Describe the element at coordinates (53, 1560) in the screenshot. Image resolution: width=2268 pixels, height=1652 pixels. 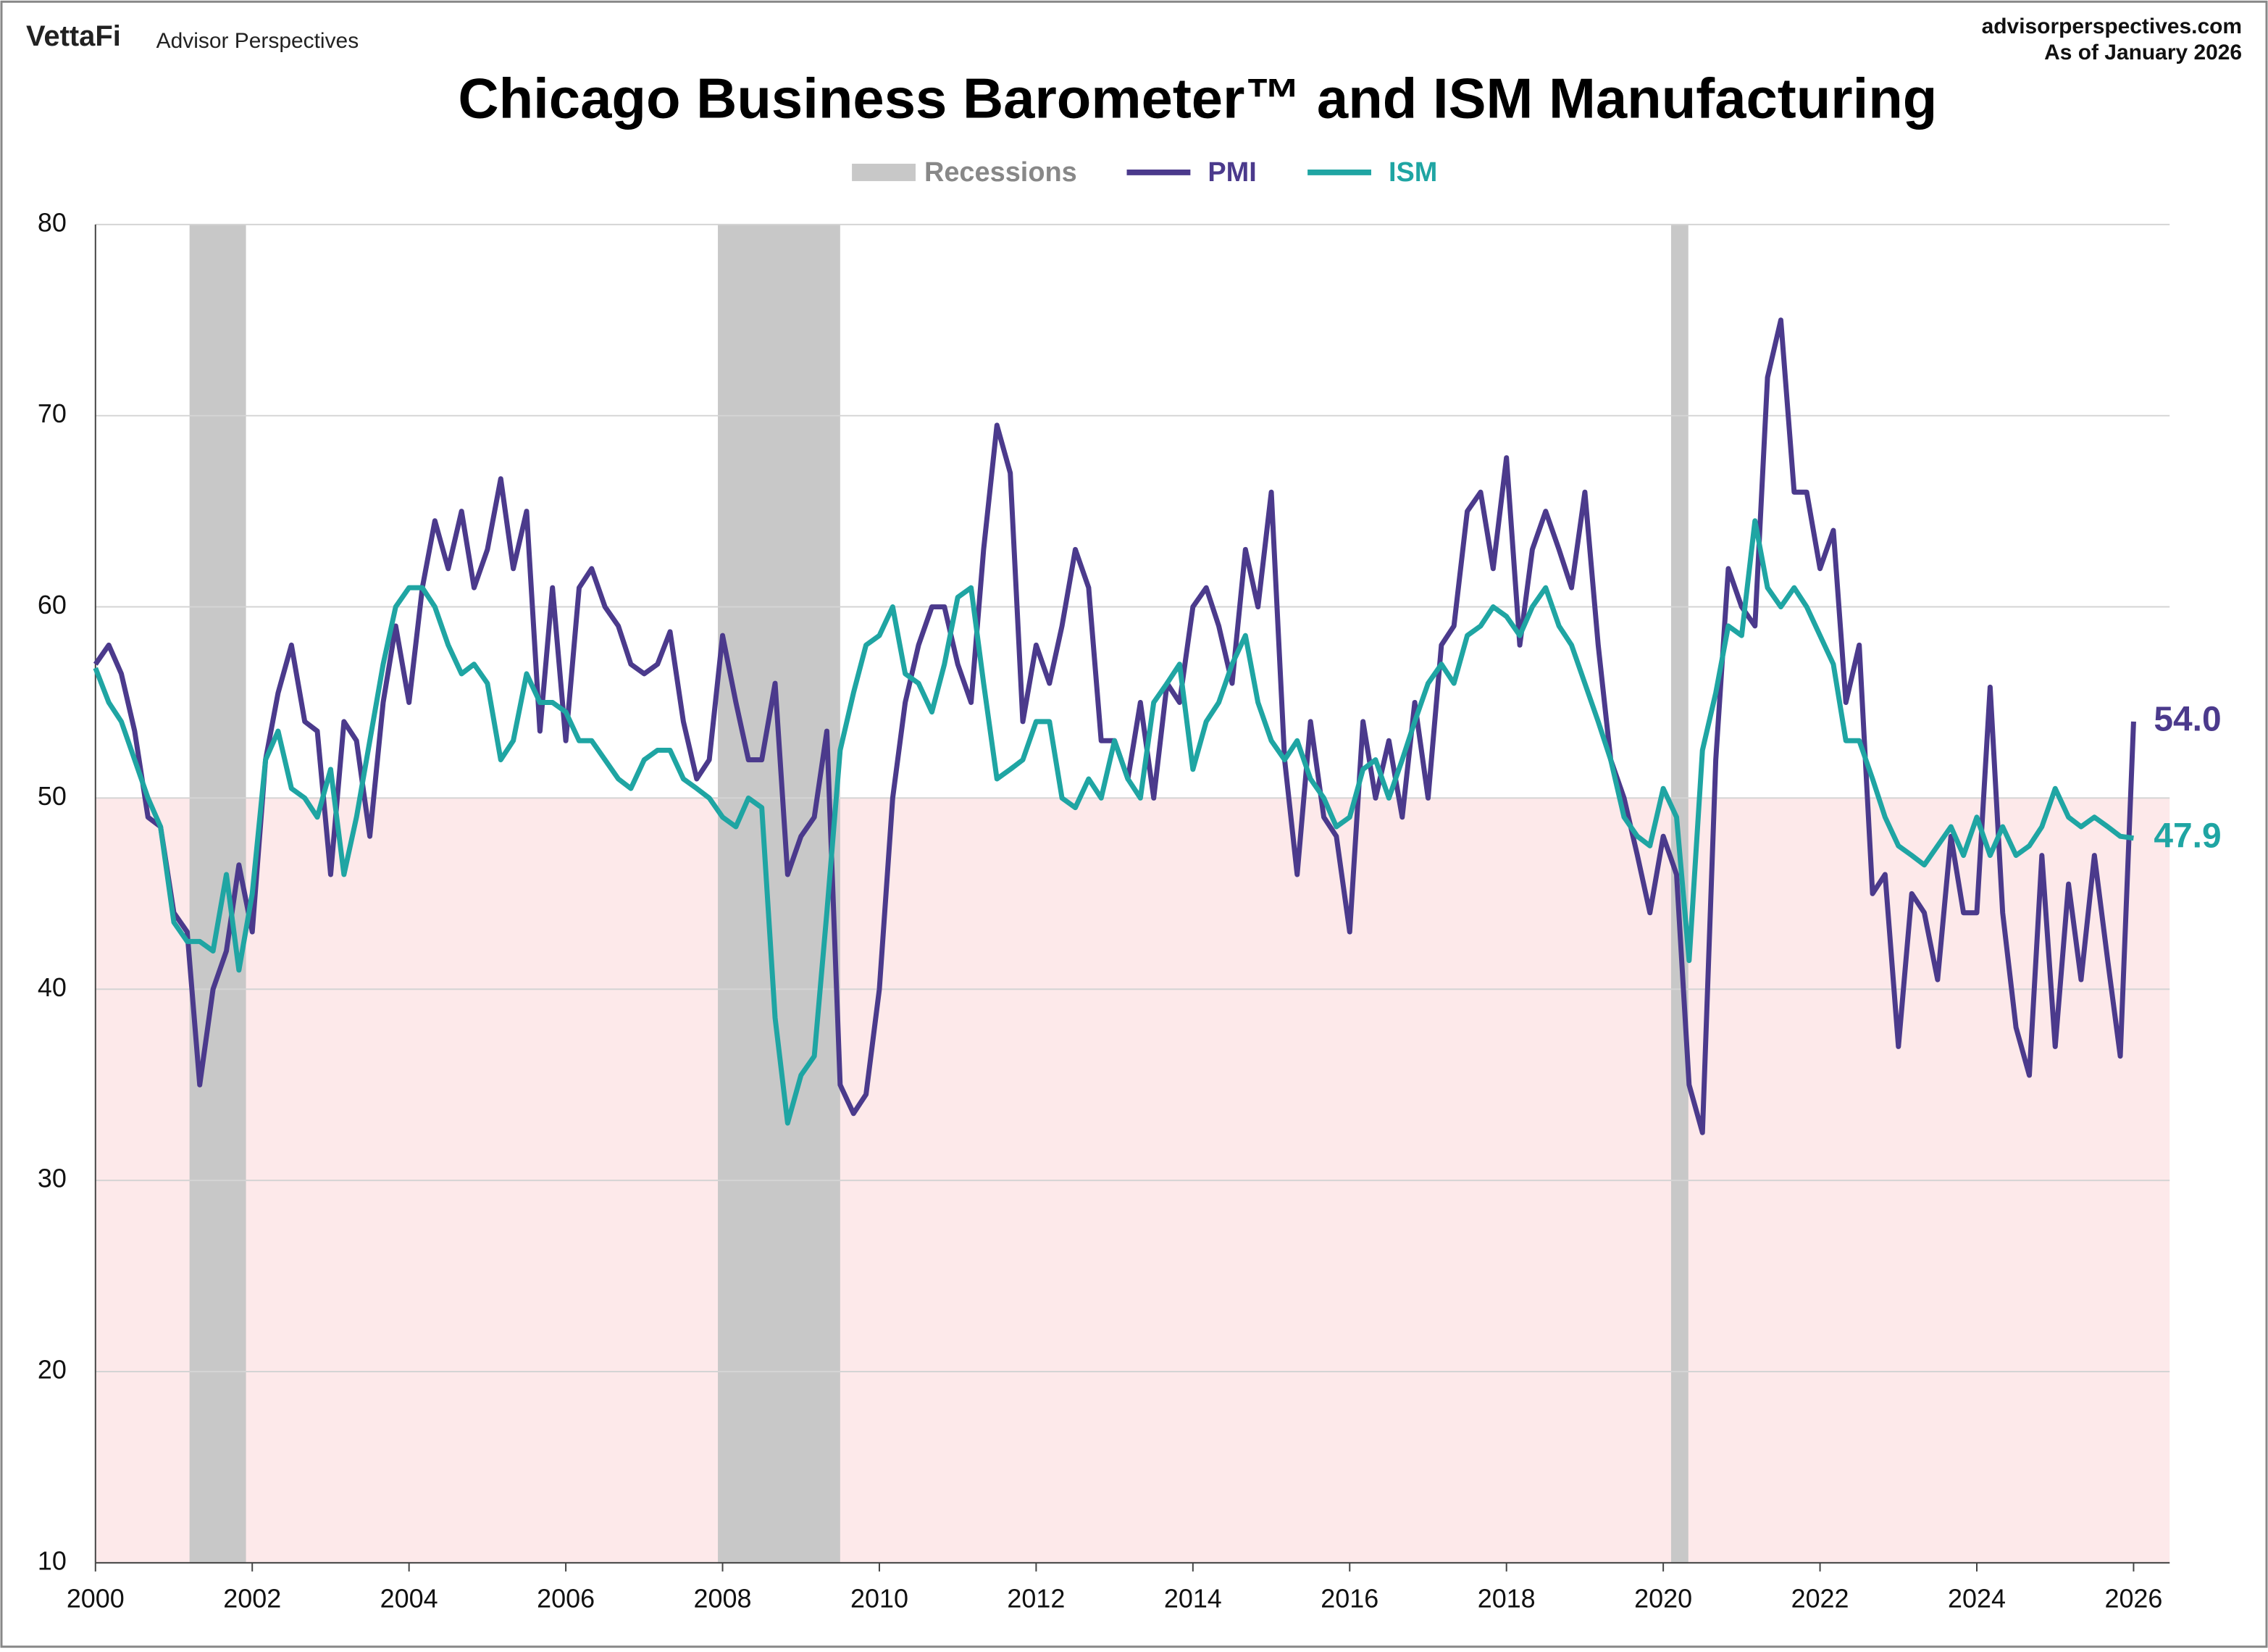
I see `y-tick-label: 10` at that location.